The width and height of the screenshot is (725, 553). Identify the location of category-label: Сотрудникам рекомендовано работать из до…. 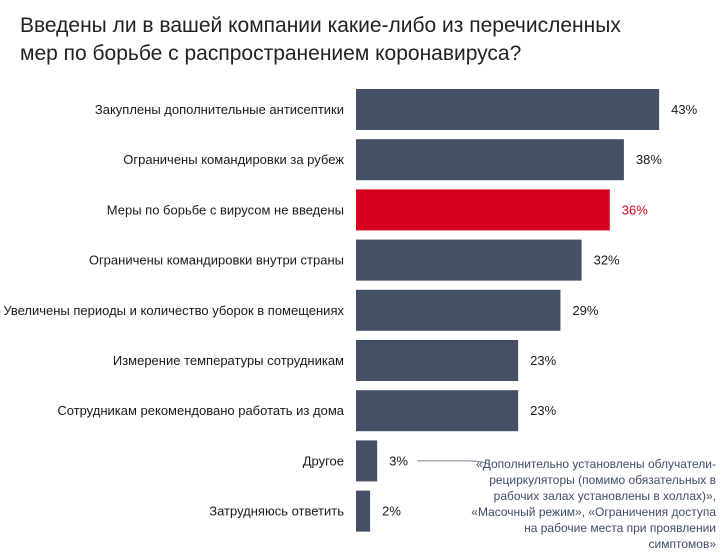
(200, 410).